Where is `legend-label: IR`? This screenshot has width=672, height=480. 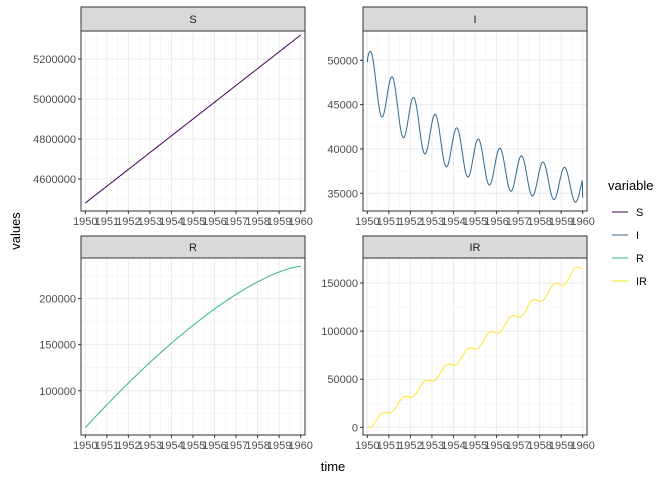
legend-label: IR is located at coordinates (641, 282).